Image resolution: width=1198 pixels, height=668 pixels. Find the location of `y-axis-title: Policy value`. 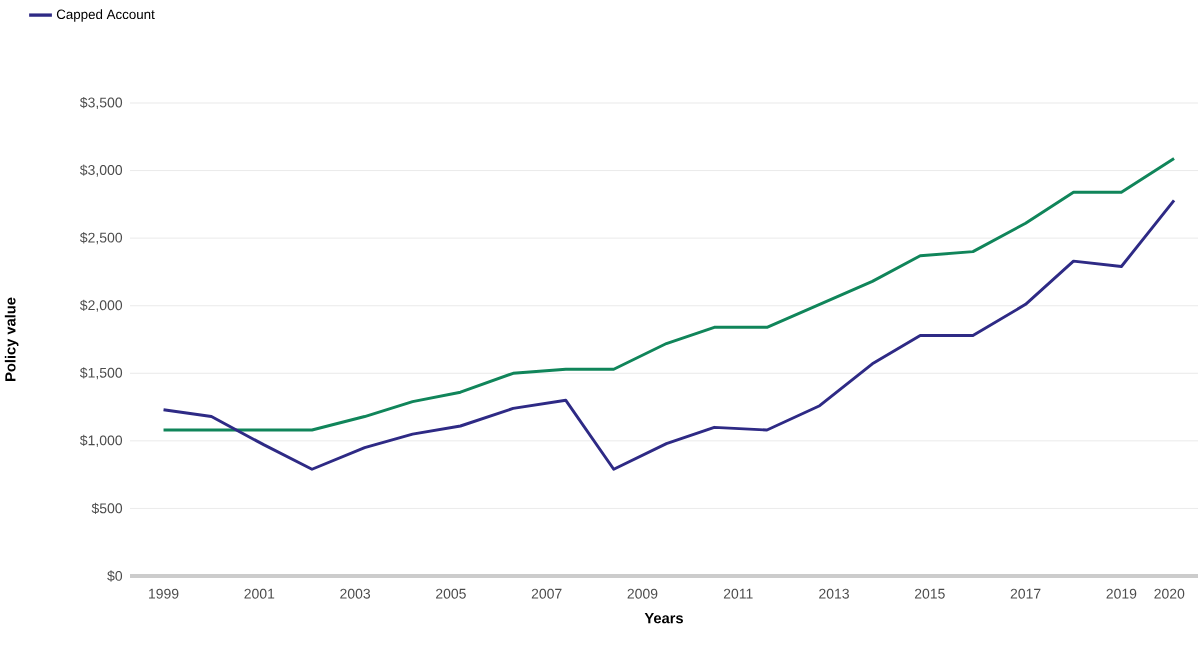

y-axis-title: Policy value is located at coordinates (11, 339).